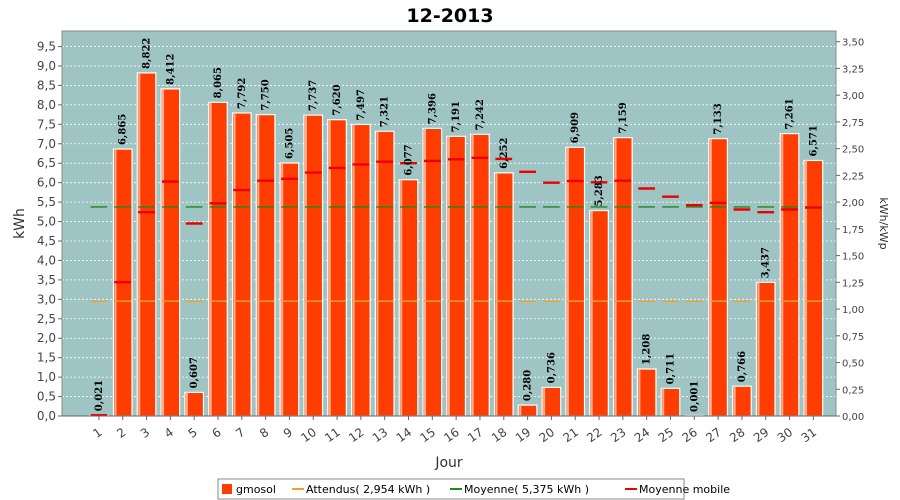  What do you see at coordinates (713, 435) in the screenshot?
I see `x-tick-label: 27` at bounding box center [713, 435].